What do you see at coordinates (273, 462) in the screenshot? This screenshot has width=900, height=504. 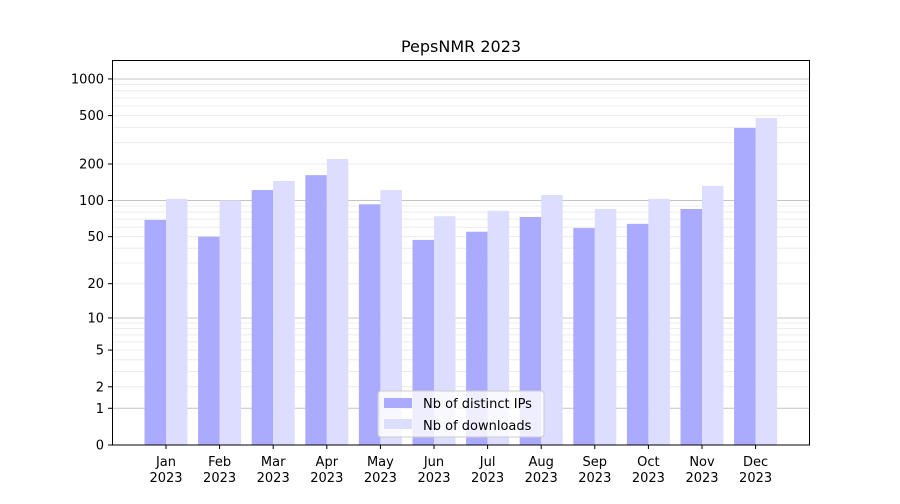 I see `x-tick-label: Mar` at bounding box center [273, 462].